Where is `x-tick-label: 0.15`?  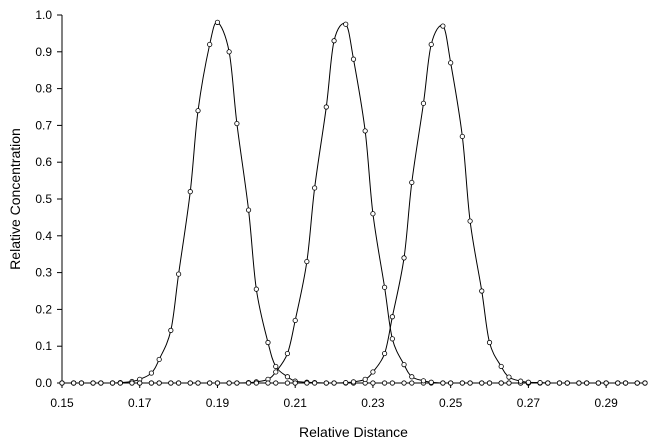 x-tick-label: 0.15 is located at coordinates (62, 403).